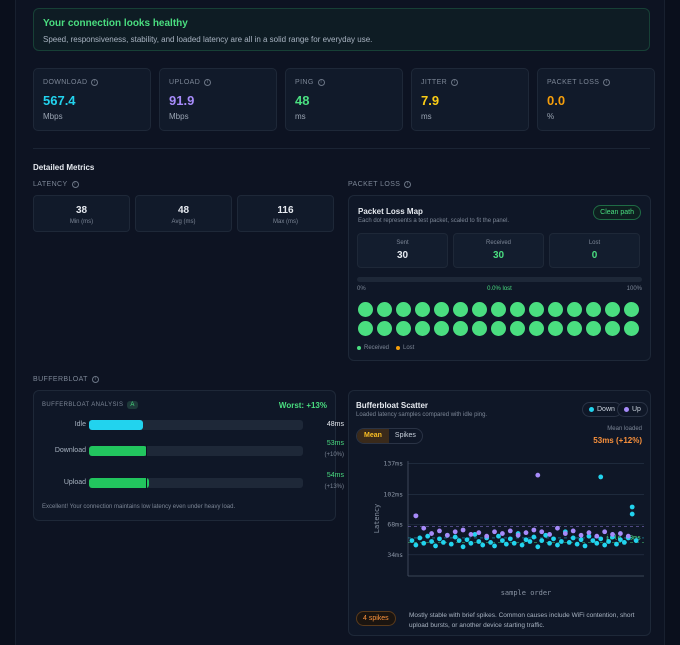 This screenshot has height=645, width=680. Describe the element at coordinates (359, 348) in the screenshot. I see `received-dot-icon` at that location.